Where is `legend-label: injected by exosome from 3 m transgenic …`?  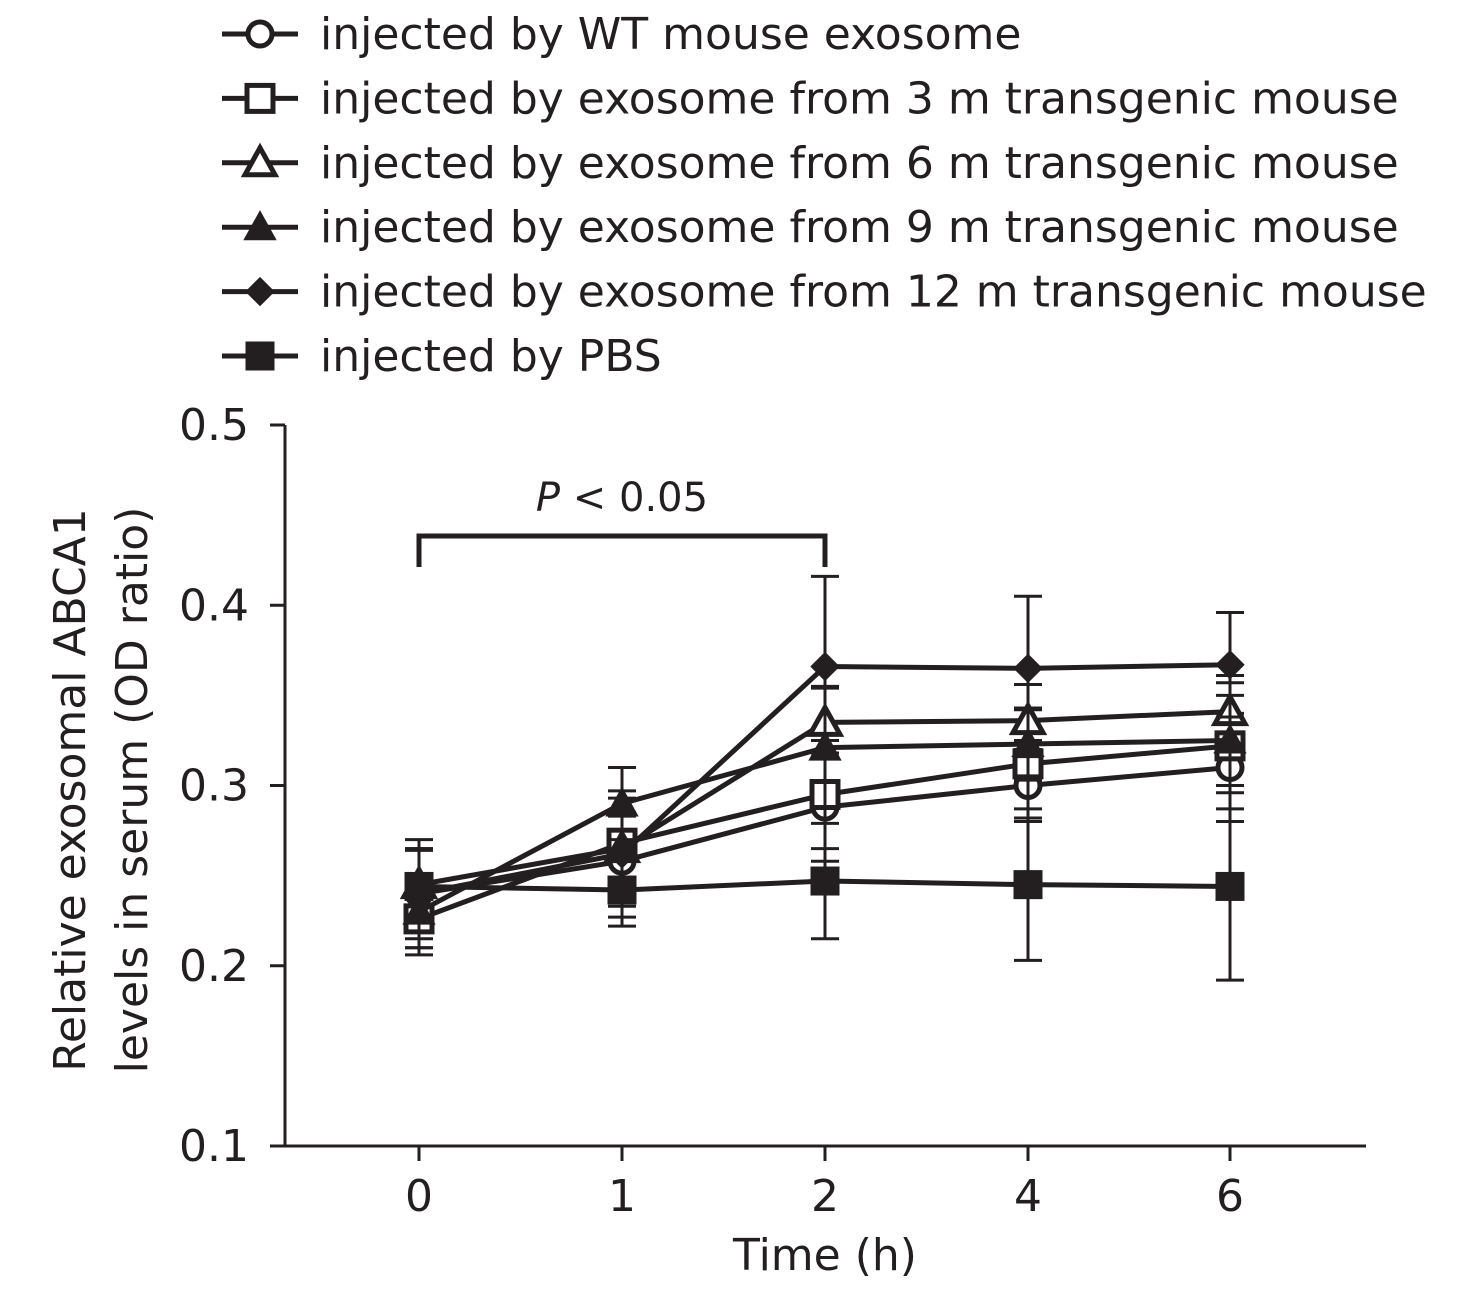 legend-label: injected by exosome from 3 m transgenic … is located at coordinates (859, 98).